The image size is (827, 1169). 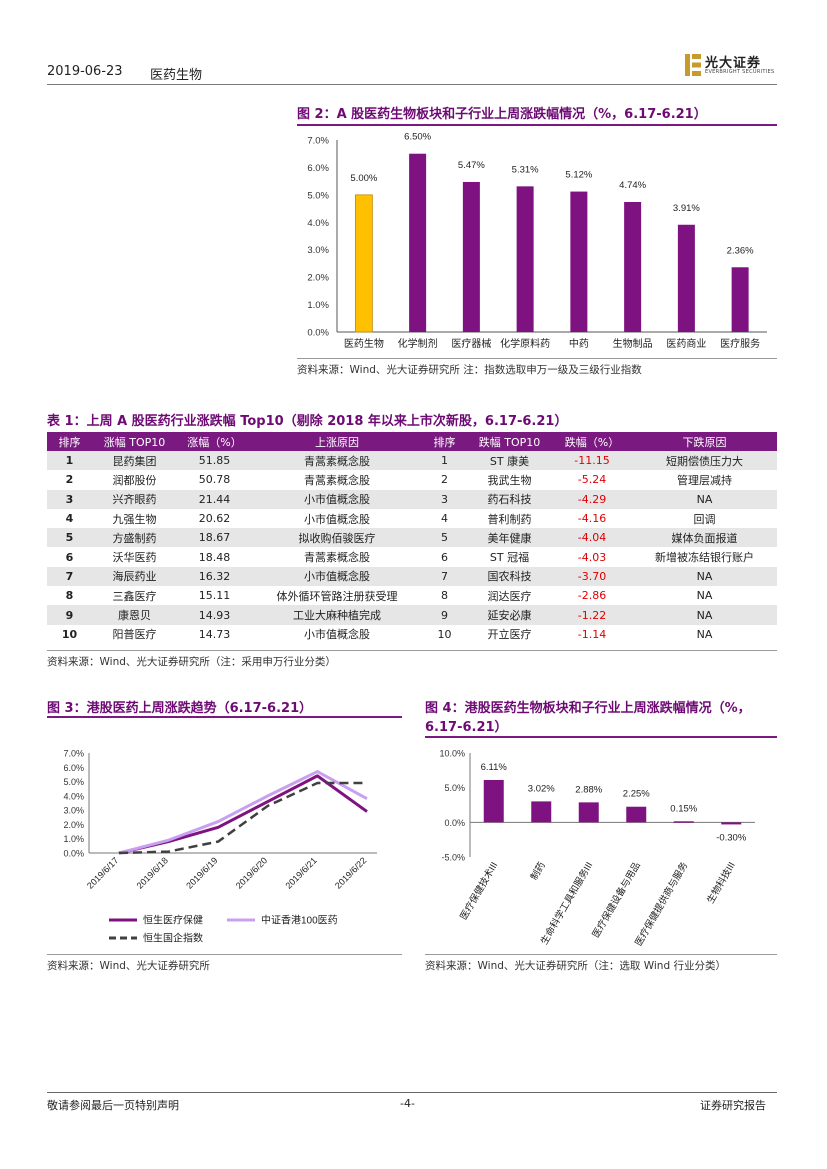 What do you see at coordinates (73, 768) in the screenshot?
I see `y-tick-label: 6.0%` at bounding box center [73, 768].